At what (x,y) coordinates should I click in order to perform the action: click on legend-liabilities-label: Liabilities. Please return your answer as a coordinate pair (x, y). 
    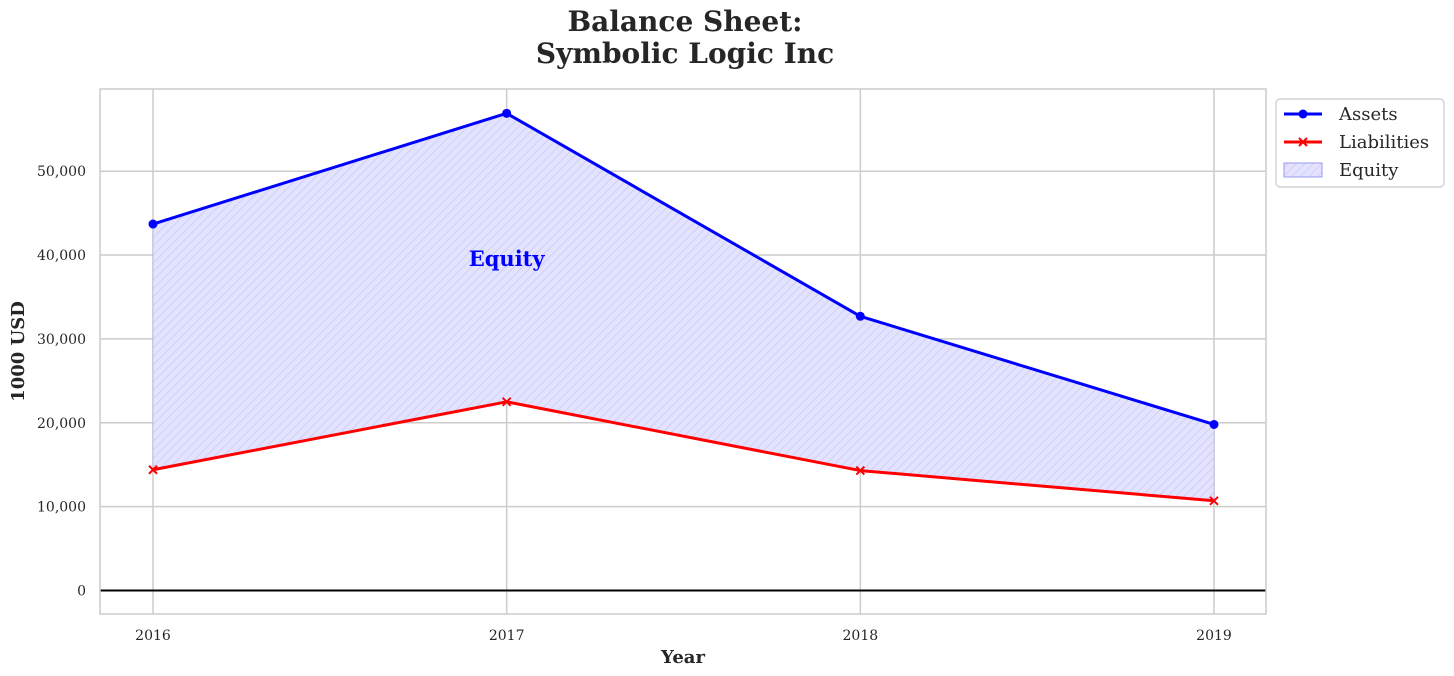
    Looking at the image, I should click on (1384, 142).